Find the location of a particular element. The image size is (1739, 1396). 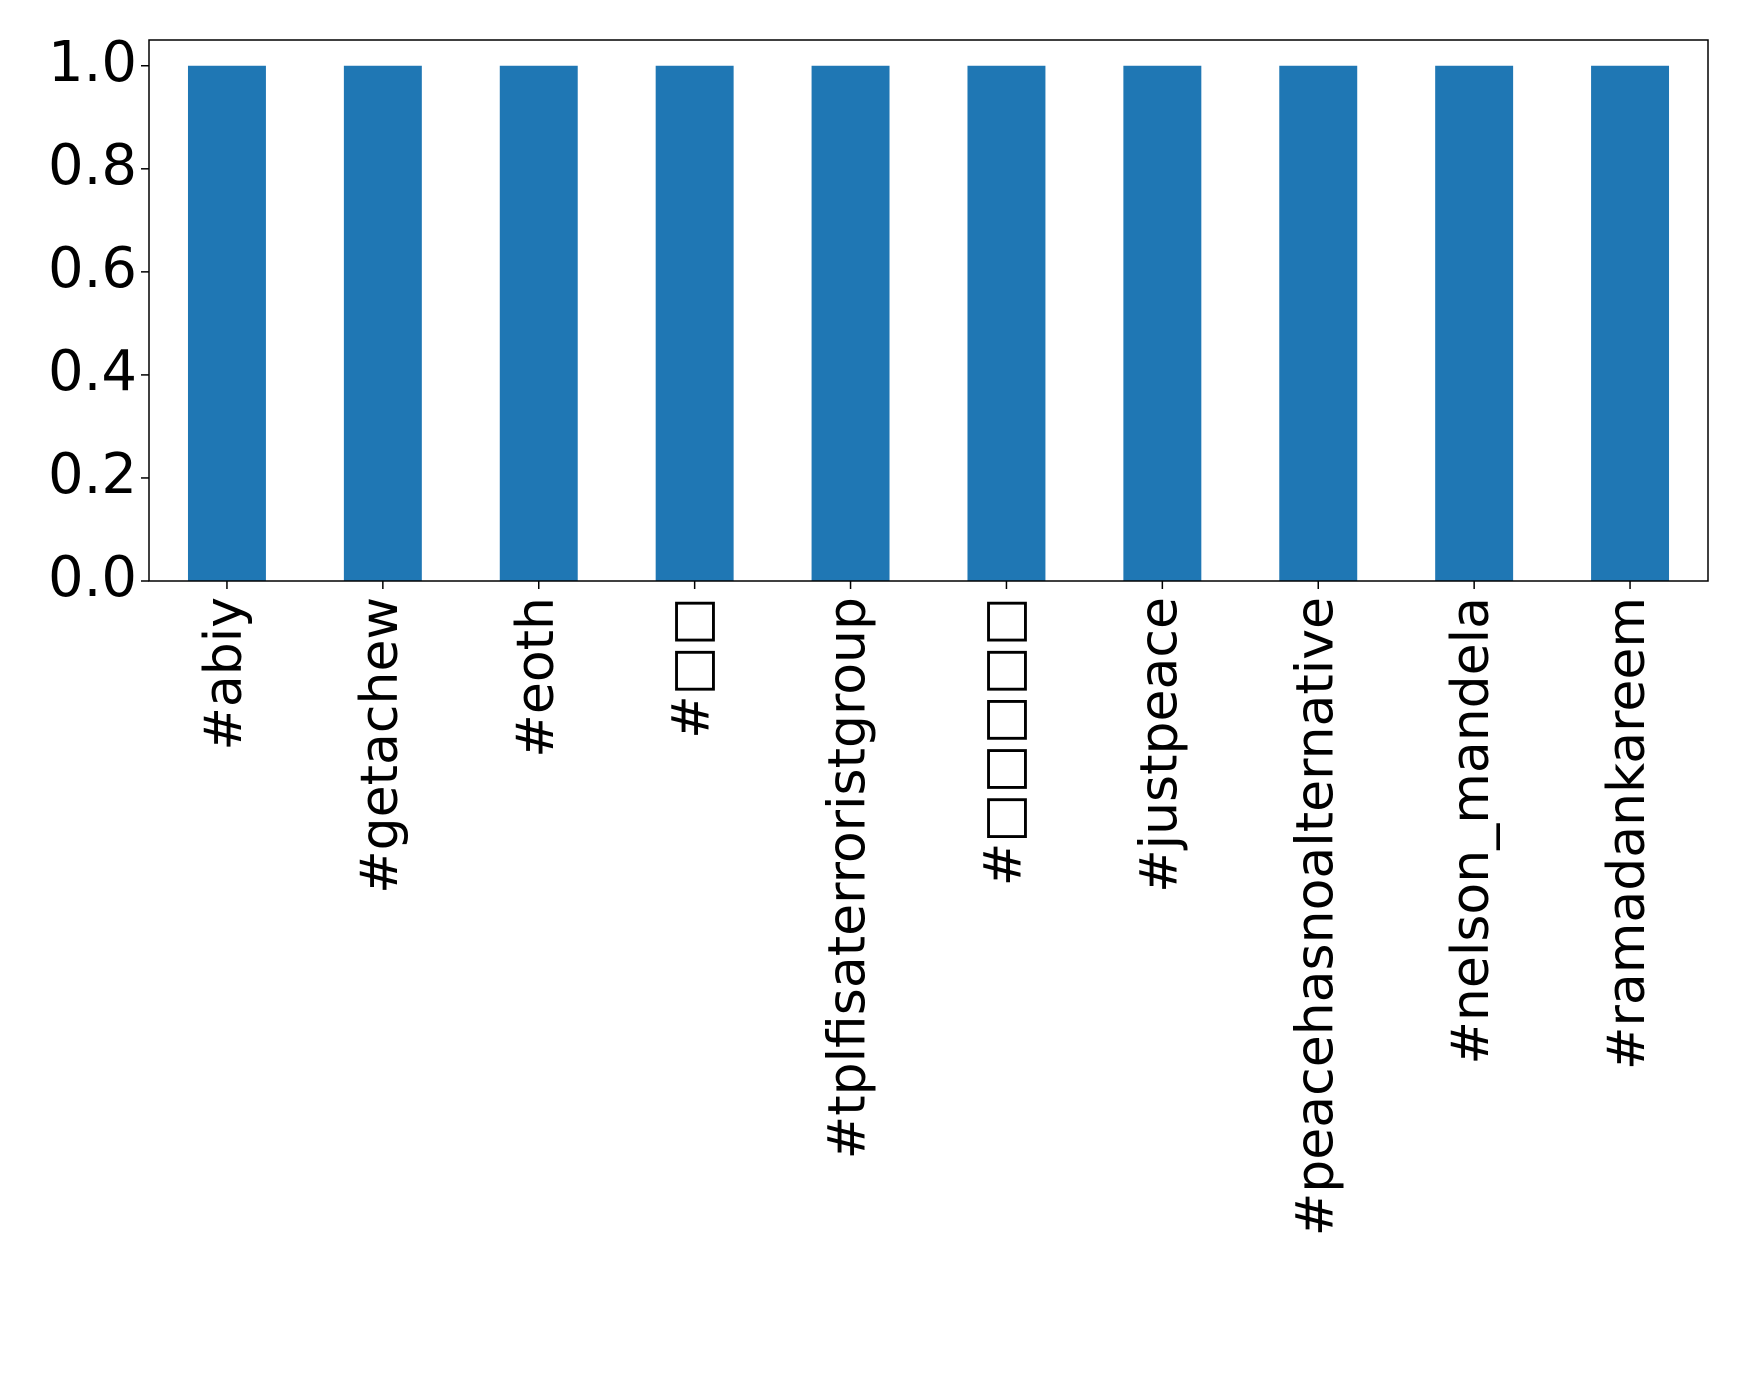

y-tick-label: 0.4 is located at coordinates (92, 371).